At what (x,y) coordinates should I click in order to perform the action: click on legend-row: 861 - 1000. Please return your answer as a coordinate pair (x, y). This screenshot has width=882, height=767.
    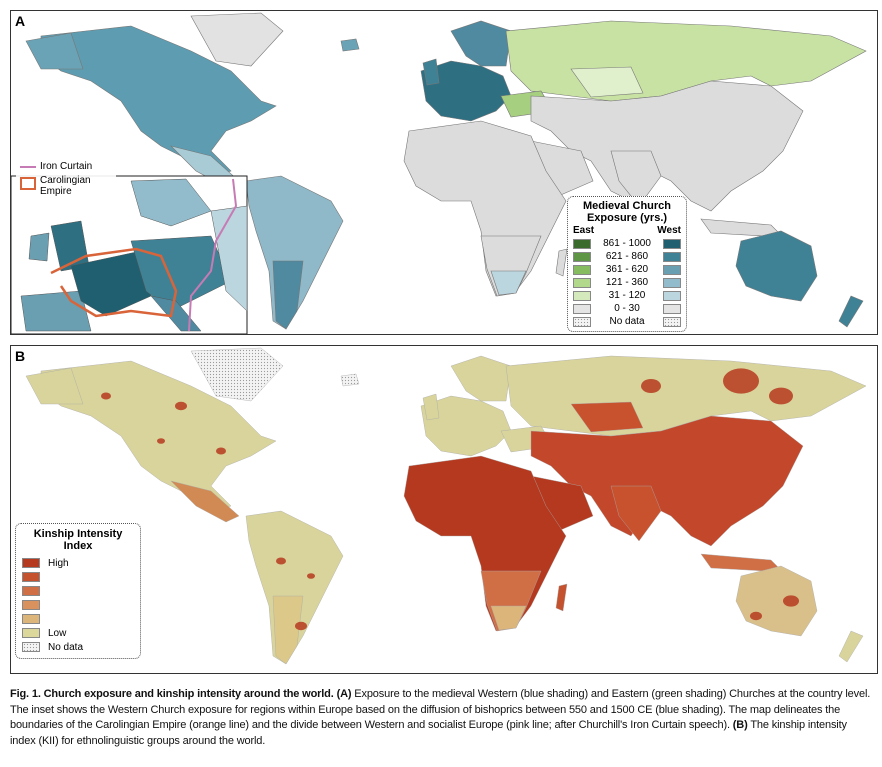
    Looking at the image, I should click on (627, 243).